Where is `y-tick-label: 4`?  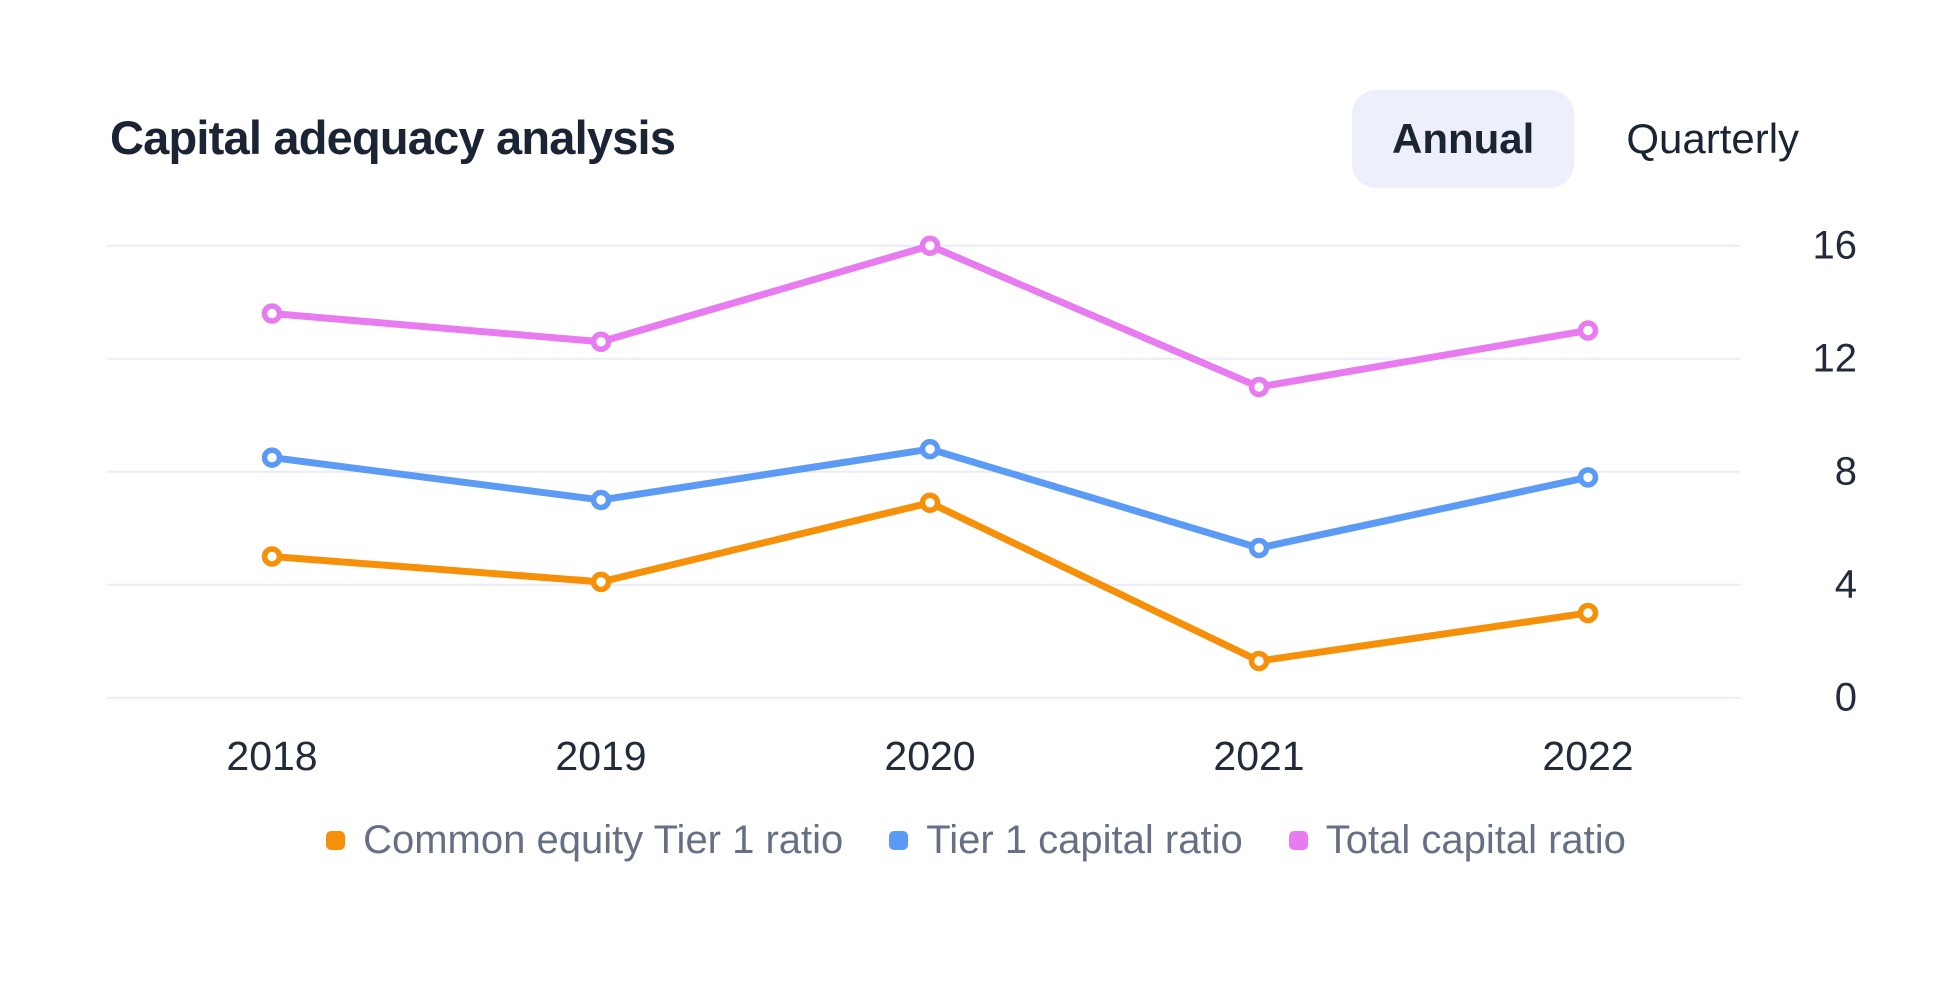 y-tick-label: 4 is located at coordinates (1846, 585).